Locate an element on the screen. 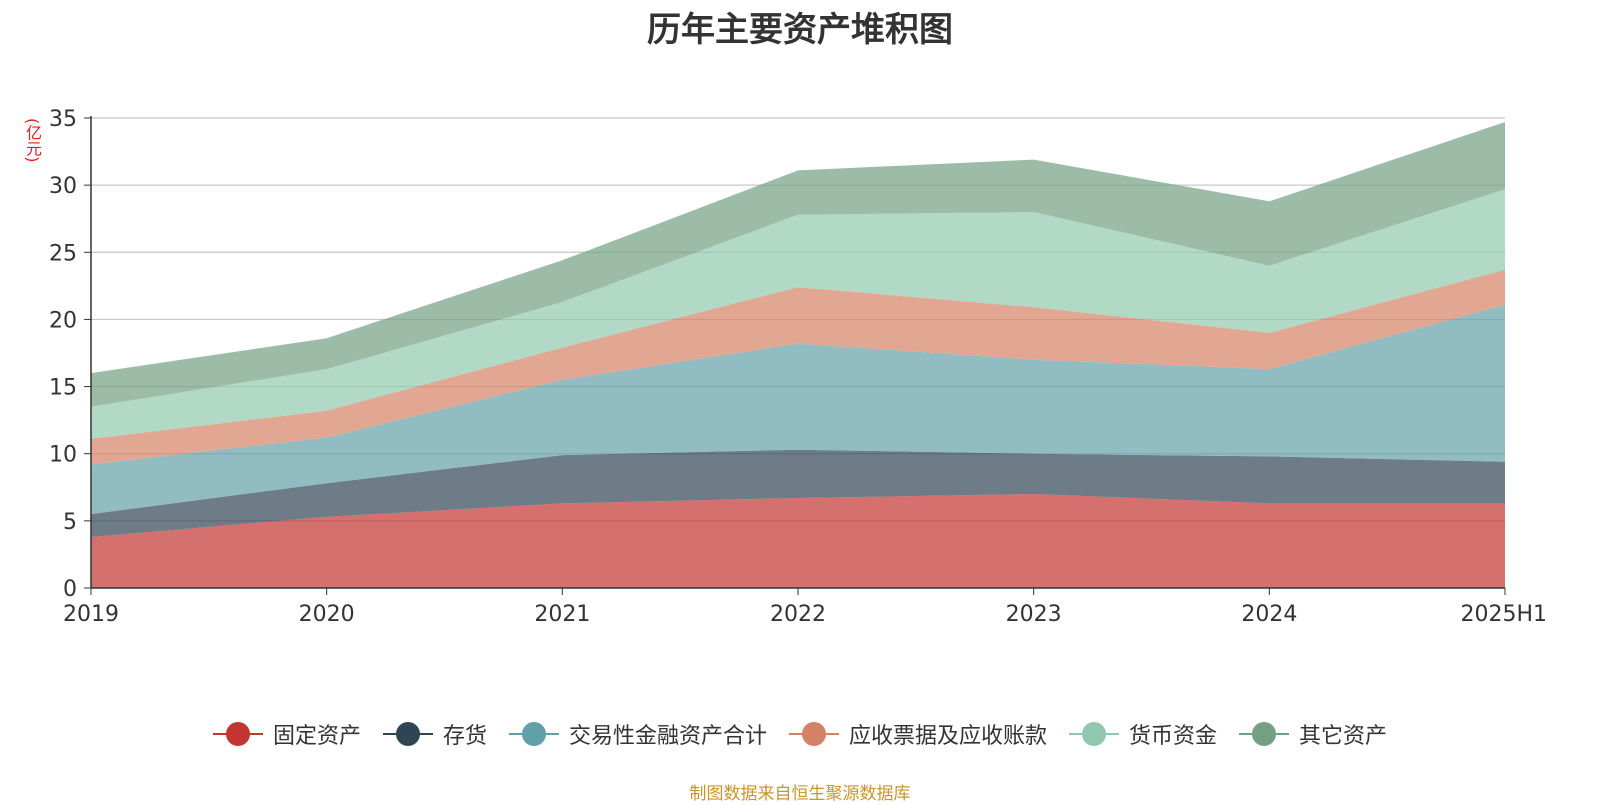 The height and width of the screenshot is (804, 1600). legend-item-5: 其它资产 is located at coordinates (1313, 734).